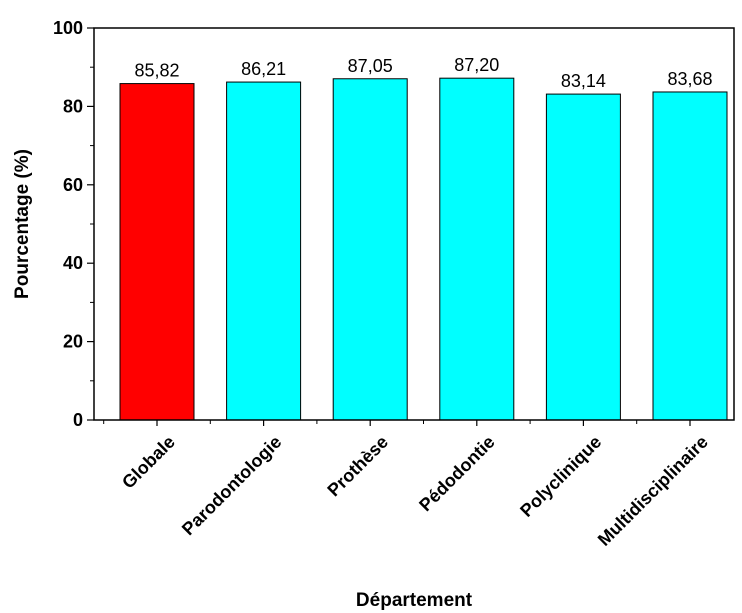 This screenshot has width=742, height=613. Describe the element at coordinates (414, 600) in the screenshot. I see `x-axis-label: Département` at that location.